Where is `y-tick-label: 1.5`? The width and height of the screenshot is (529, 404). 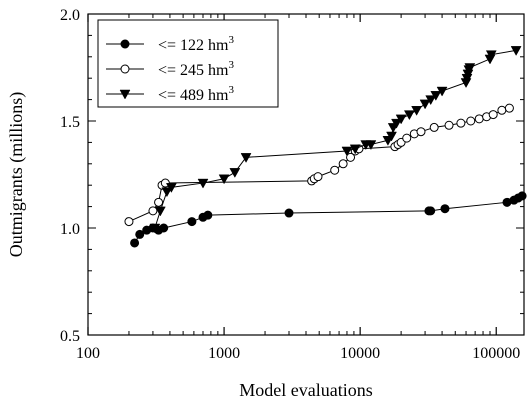
y-tick-label: 1.5 is located at coordinates (70, 122).